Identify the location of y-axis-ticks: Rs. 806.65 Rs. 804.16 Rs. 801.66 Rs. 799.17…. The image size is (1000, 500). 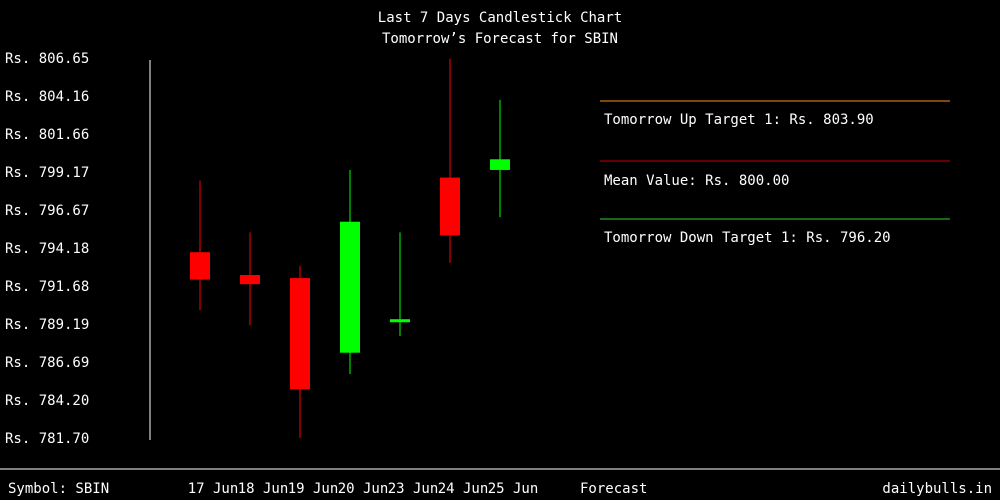
(47, 249).